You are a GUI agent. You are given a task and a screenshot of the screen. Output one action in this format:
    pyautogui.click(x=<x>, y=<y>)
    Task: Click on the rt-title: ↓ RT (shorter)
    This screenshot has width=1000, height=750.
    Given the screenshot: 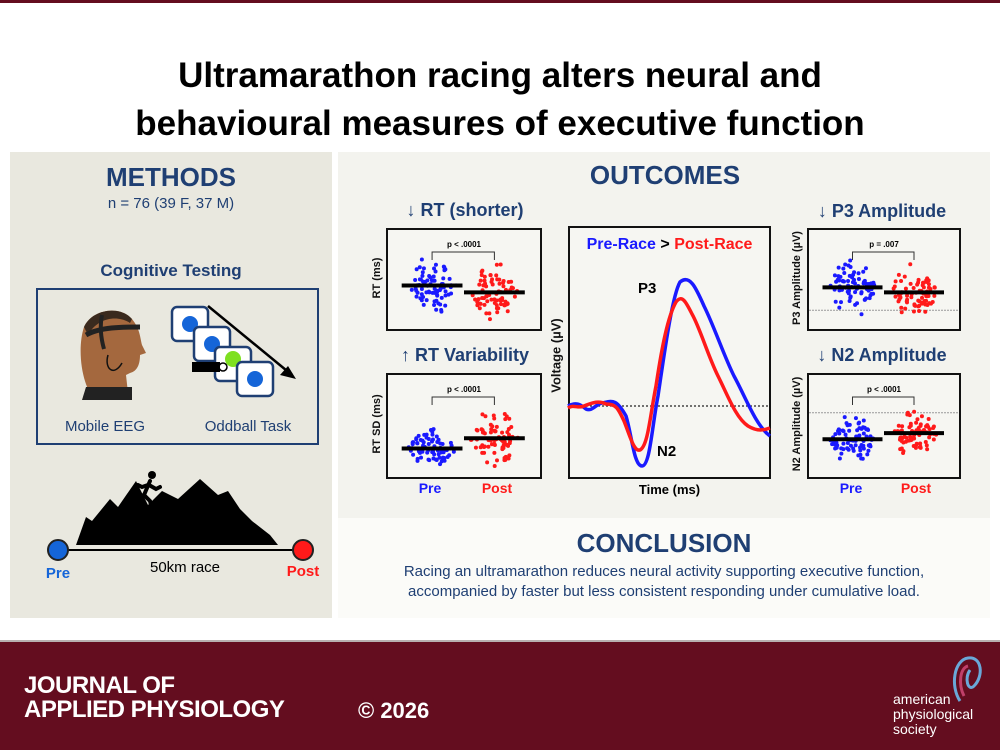 What is the action you would take?
    pyautogui.click(x=465, y=210)
    